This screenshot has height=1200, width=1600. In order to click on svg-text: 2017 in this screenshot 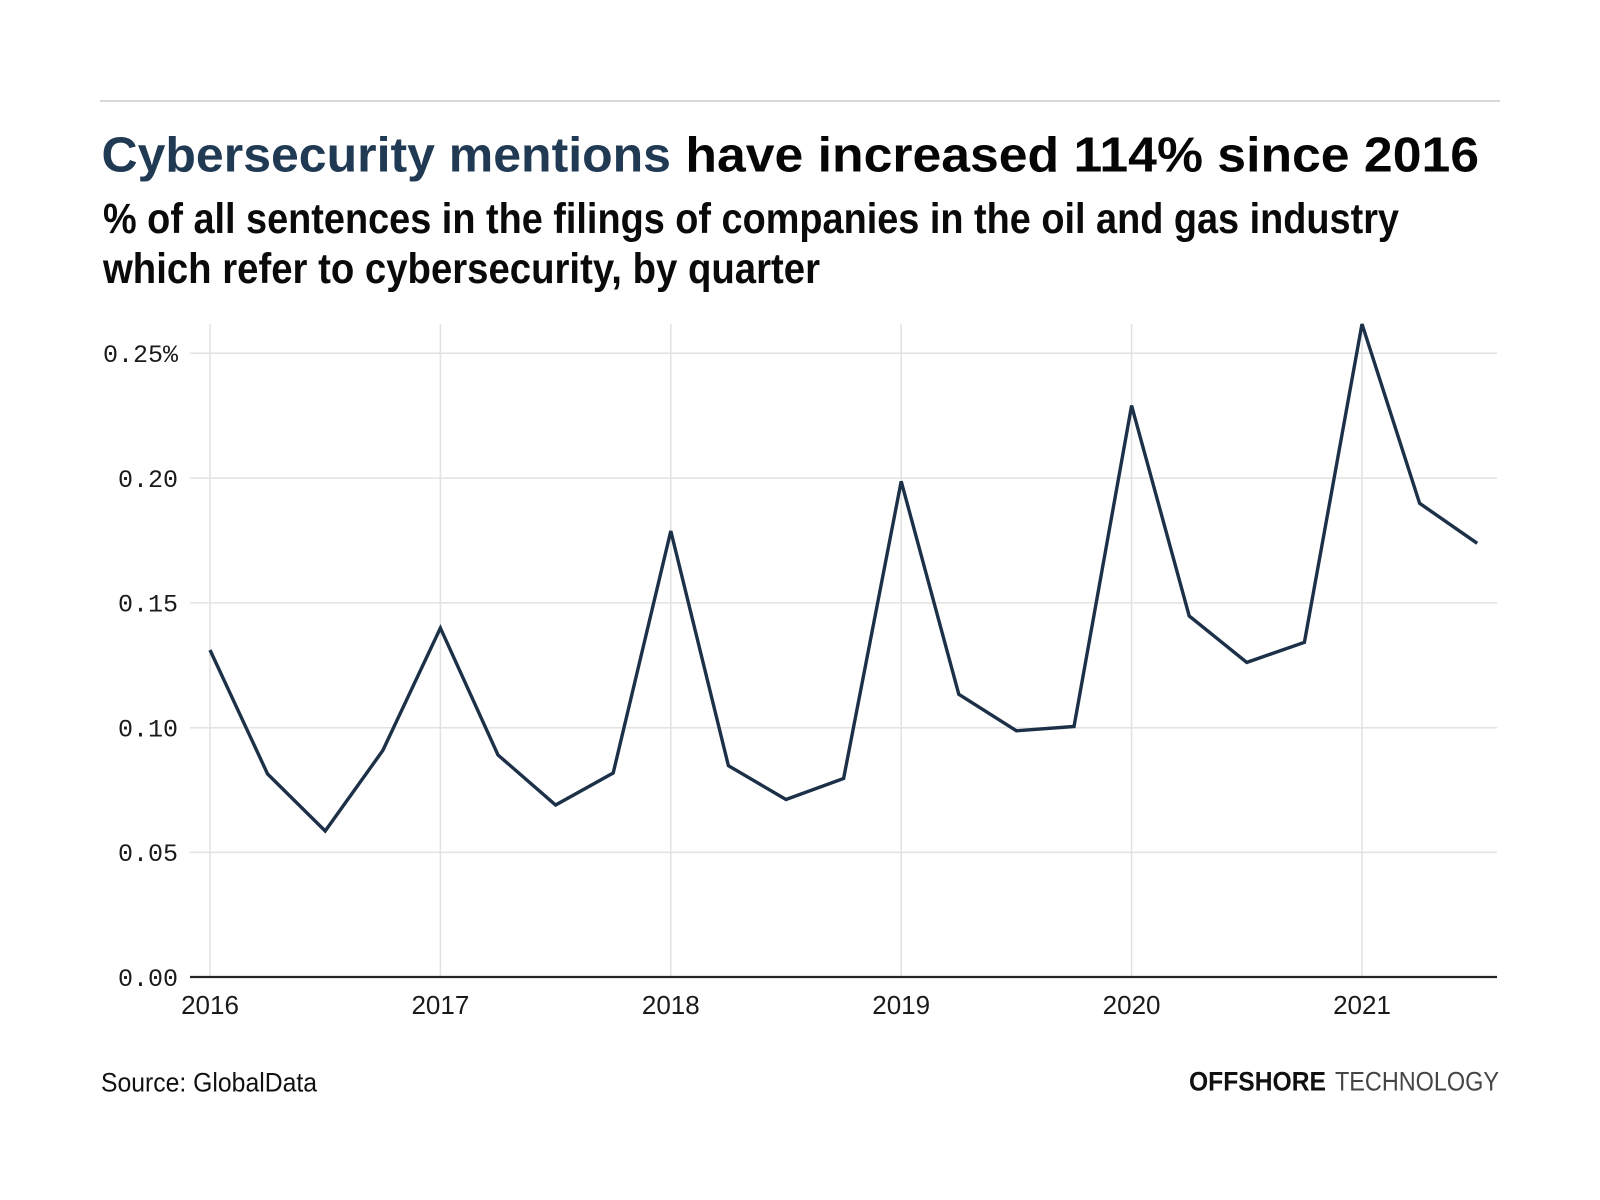, I will do `click(440, 1005)`.